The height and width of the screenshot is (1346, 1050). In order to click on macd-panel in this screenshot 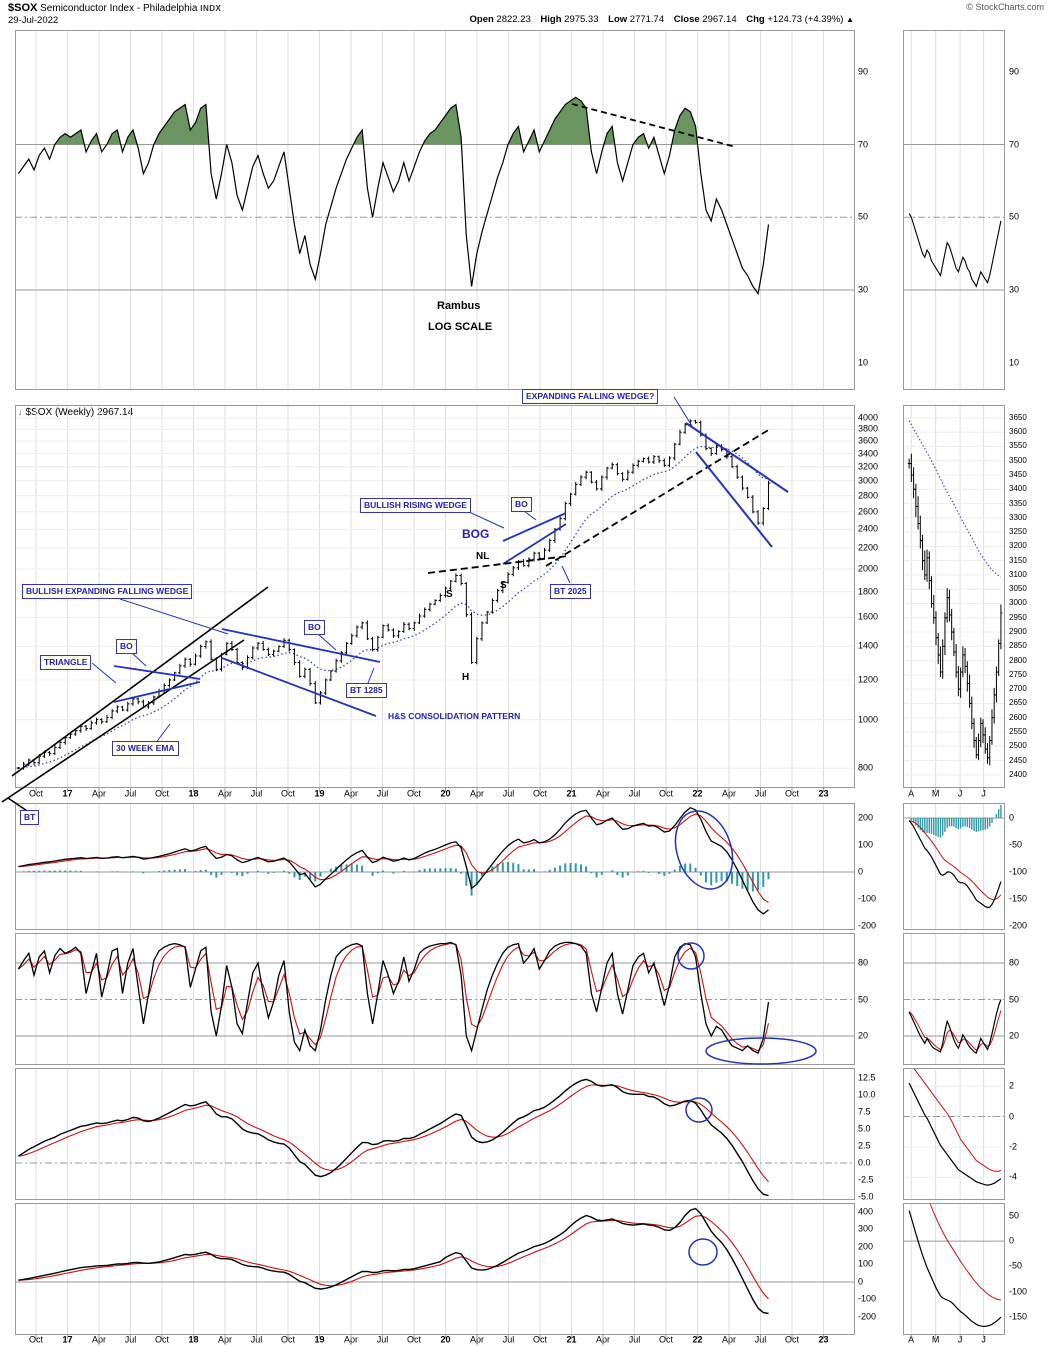, I will do `click(435, 866)`.